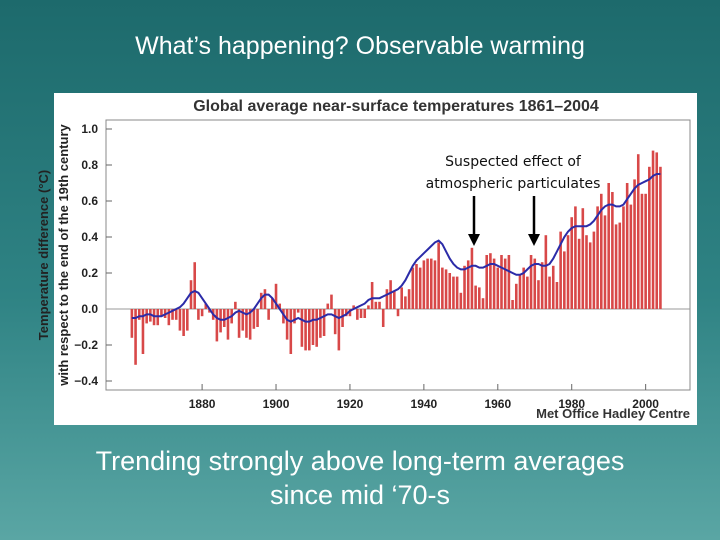 This screenshot has width=720, height=540. Describe the element at coordinates (89, 165) in the screenshot. I see `y-tick-label: 0.8` at that location.